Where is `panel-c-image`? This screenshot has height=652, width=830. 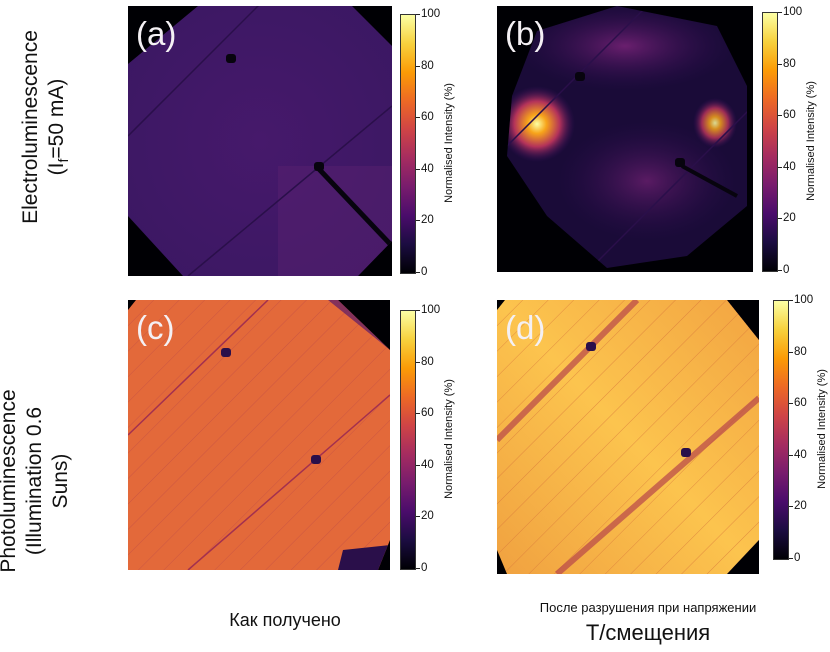
panel-c-image is located at coordinates (259, 435).